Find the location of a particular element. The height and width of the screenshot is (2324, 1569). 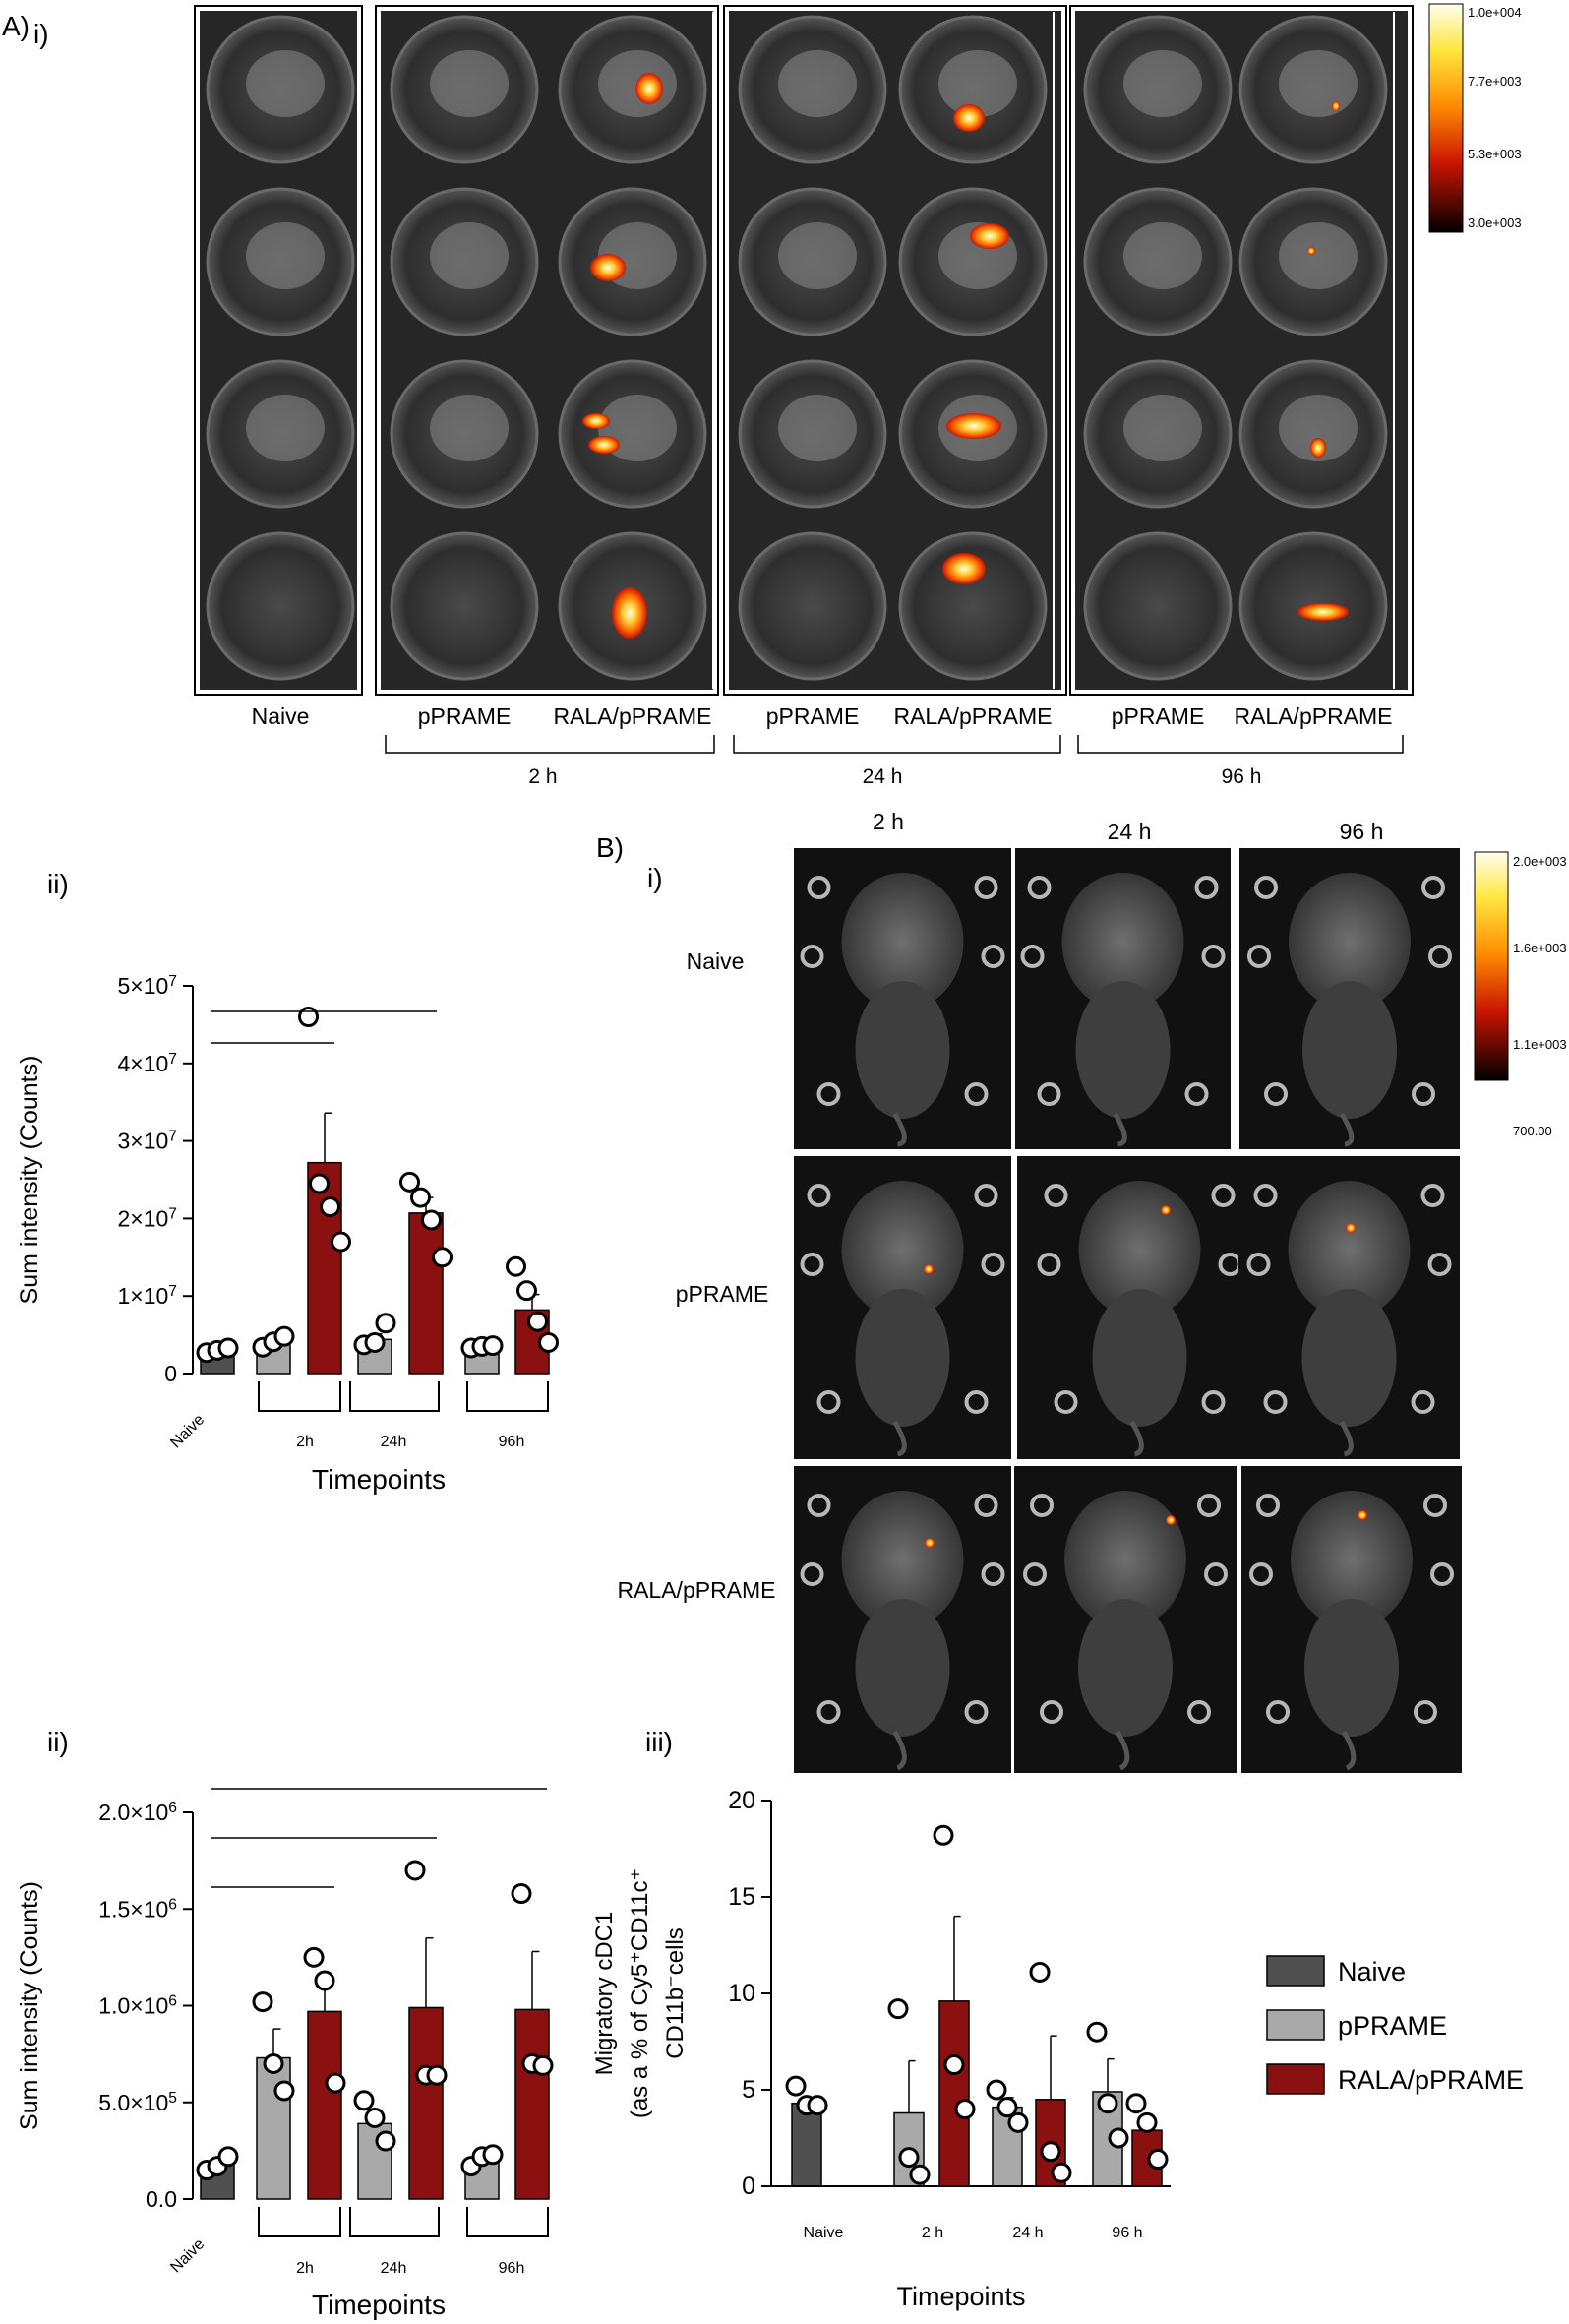

plate-colorbar-tick: 5.3e+003 is located at coordinates (1495, 154).